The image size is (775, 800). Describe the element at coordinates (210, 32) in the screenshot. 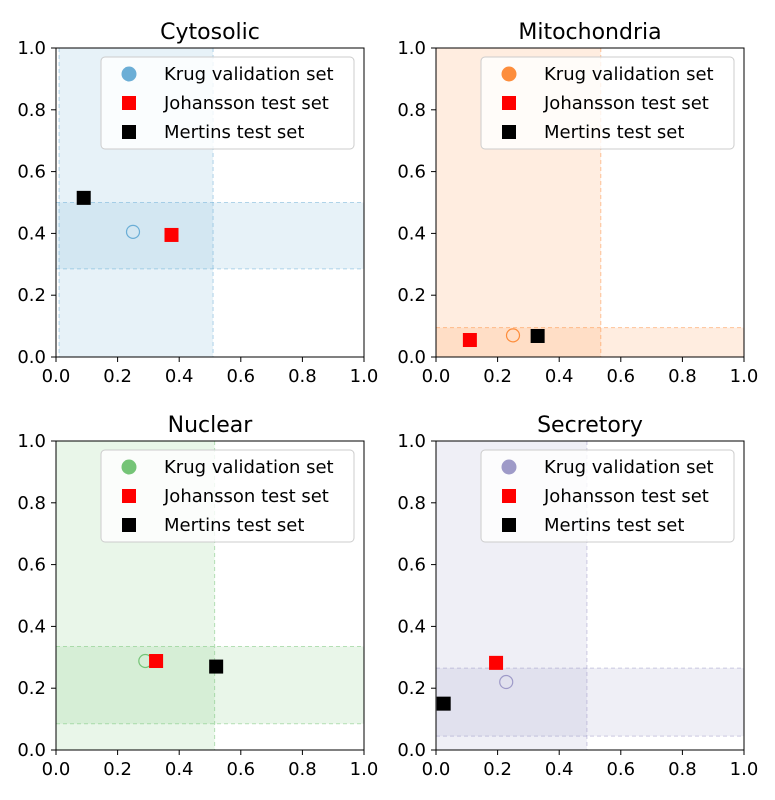

I see `panel-title: Cytosolic` at that location.